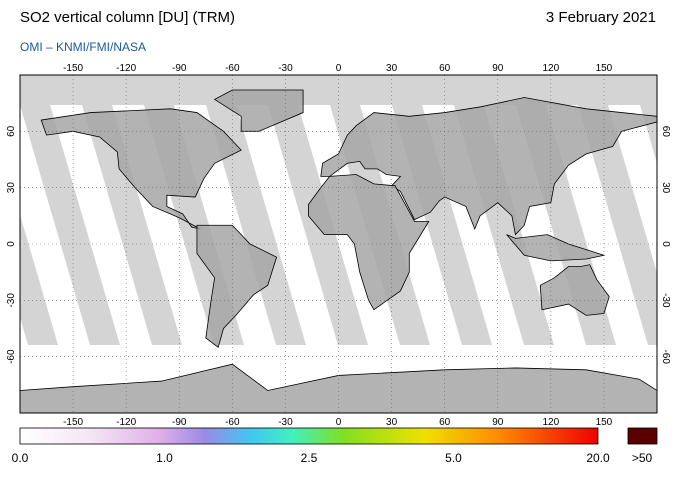 The height and width of the screenshot is (485, 676). What do you see at coordinates (11, 356) in the screenshot?
I see `lat-label-left: -60` at bounding box center [11, 356].